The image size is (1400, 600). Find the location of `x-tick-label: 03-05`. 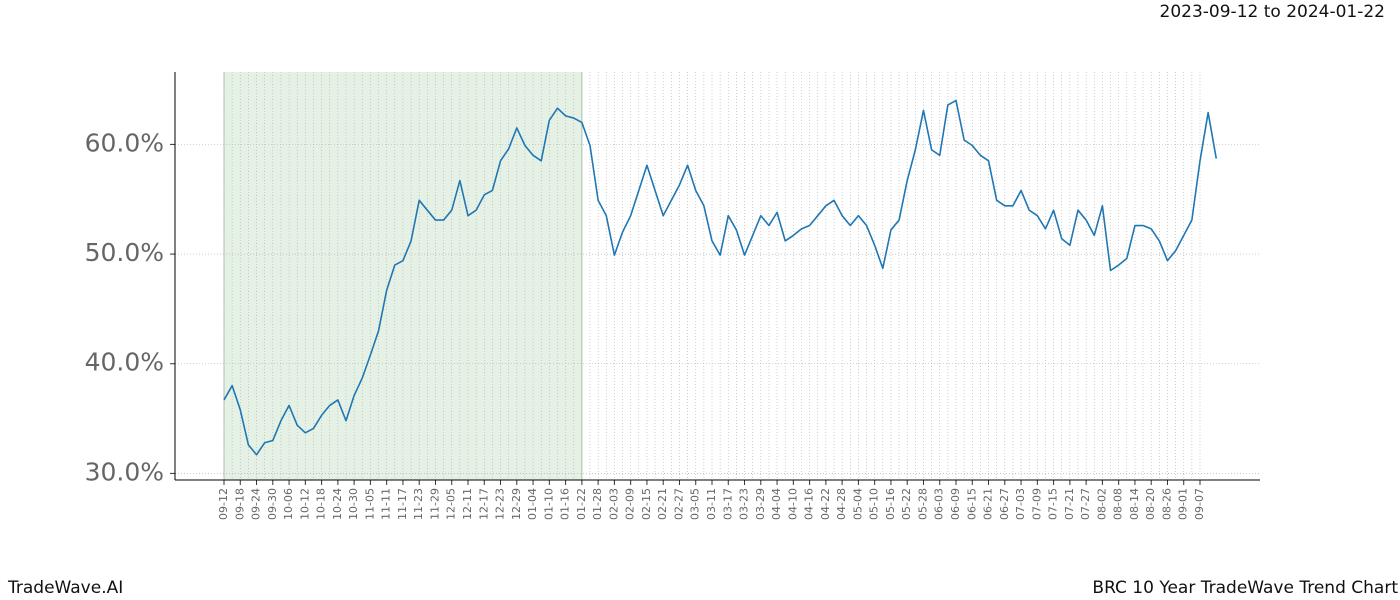

x-tick-label: 03-05 is located at coordinates (695, 504).